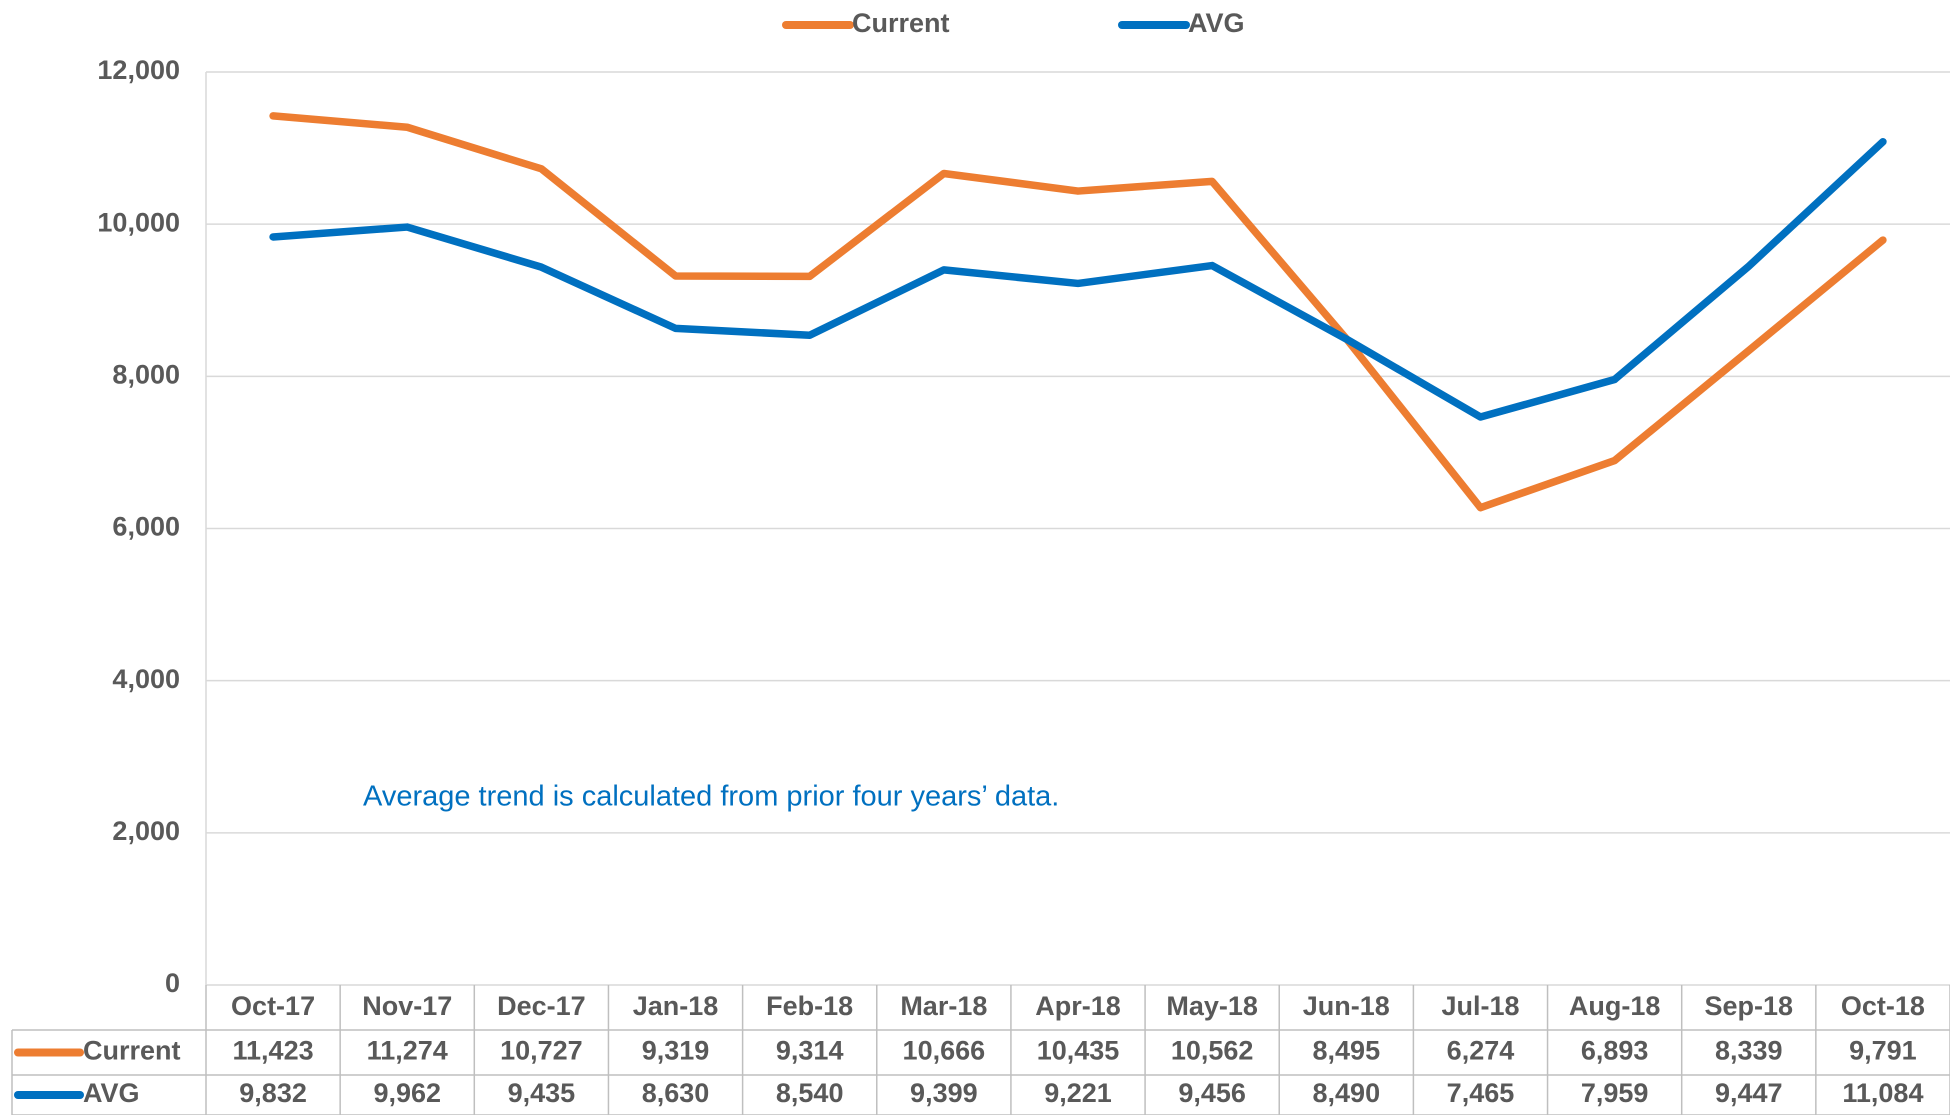  What do you see at coordinates (273, 1006) in the screenshot?
I see `x-tick-label: Oct-17` at bounding box center [273, 1006].